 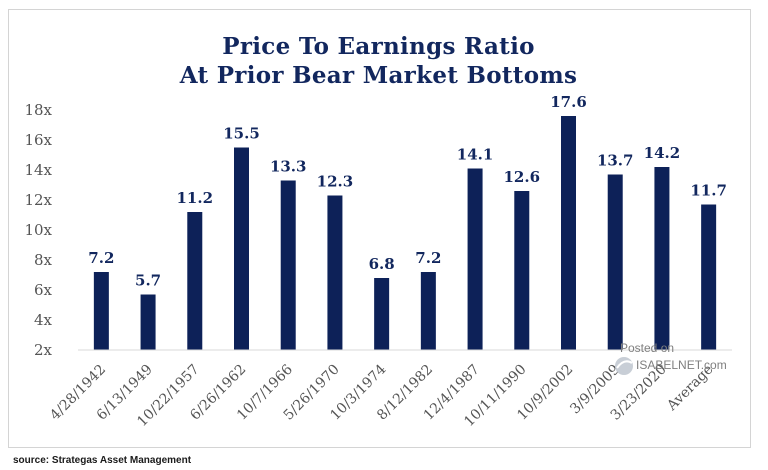 What do you see at coordinates (378, 46) in the screenshot?
I see `chart-title: Price To Earnings Ratio` at bounding box center [378, 46].